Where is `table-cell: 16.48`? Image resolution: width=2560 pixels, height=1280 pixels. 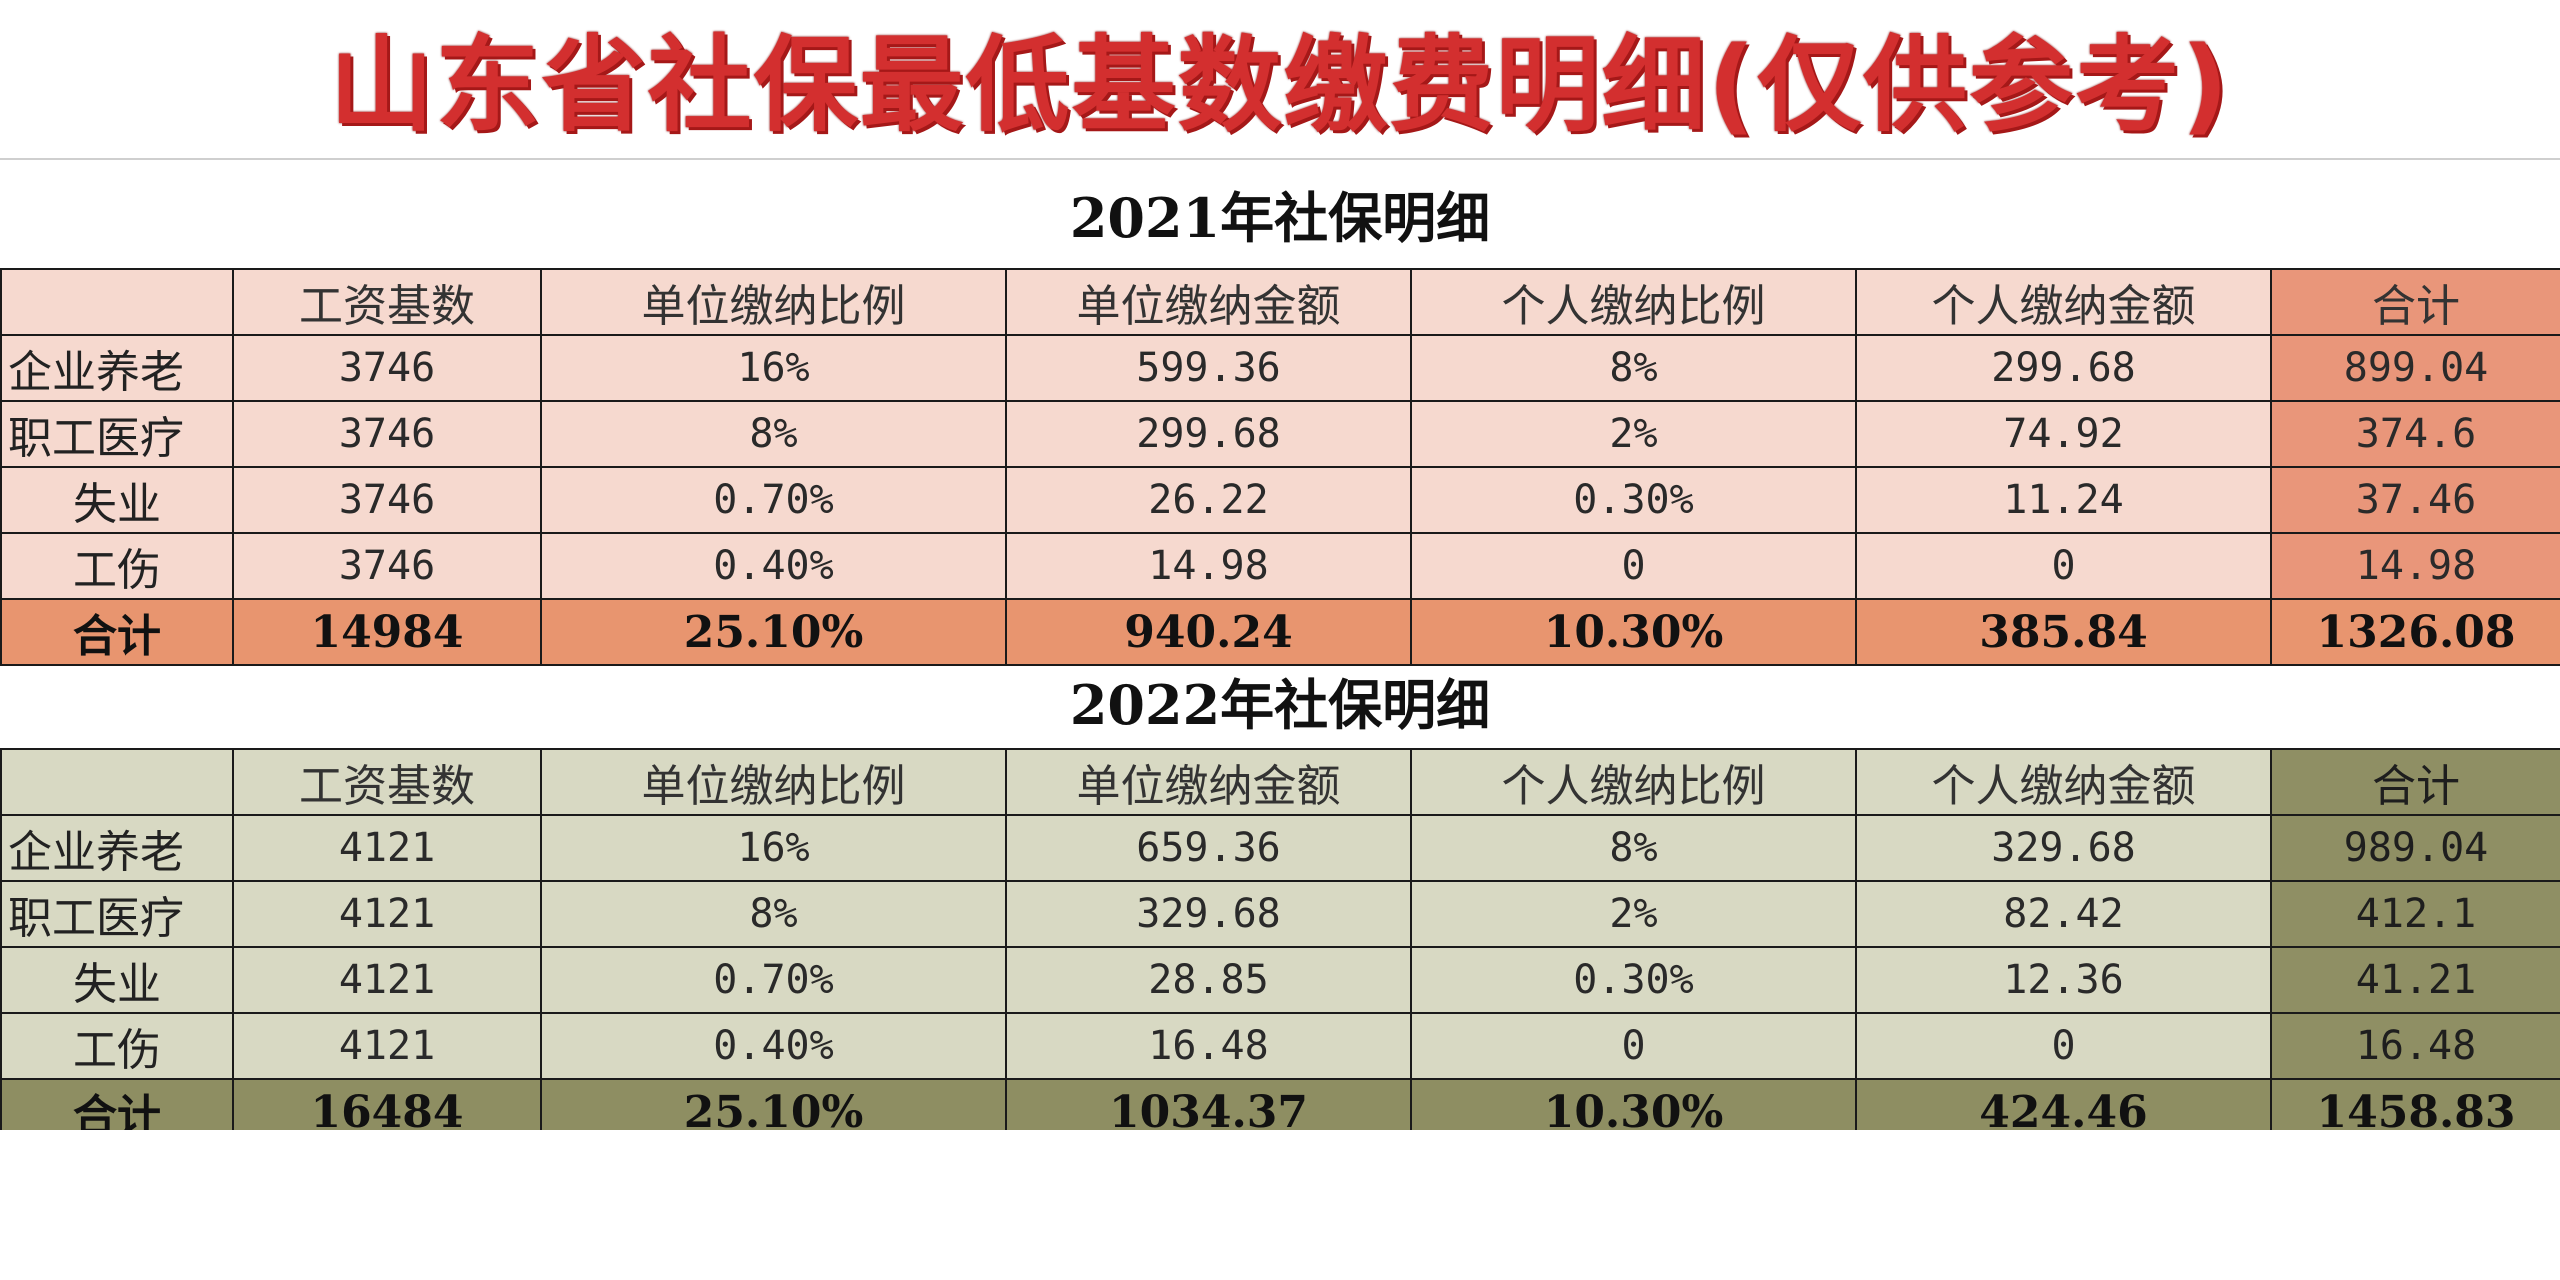
table-cell: 16.48 is located at coordinates (1208, 1046).